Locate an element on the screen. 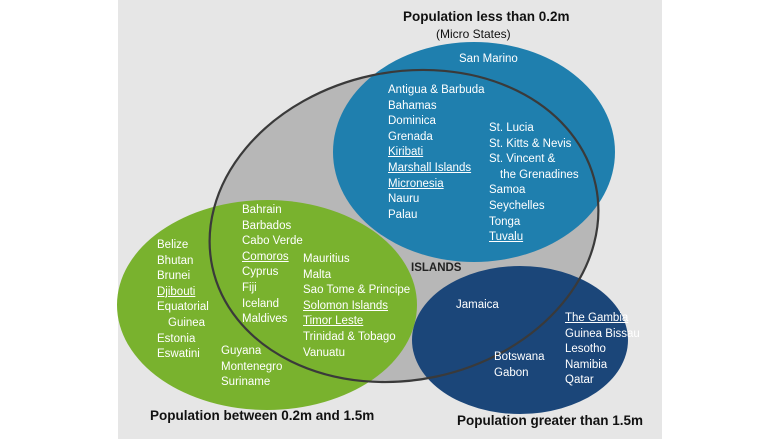  country-item: Samoa is located at coordinates (507, 190).